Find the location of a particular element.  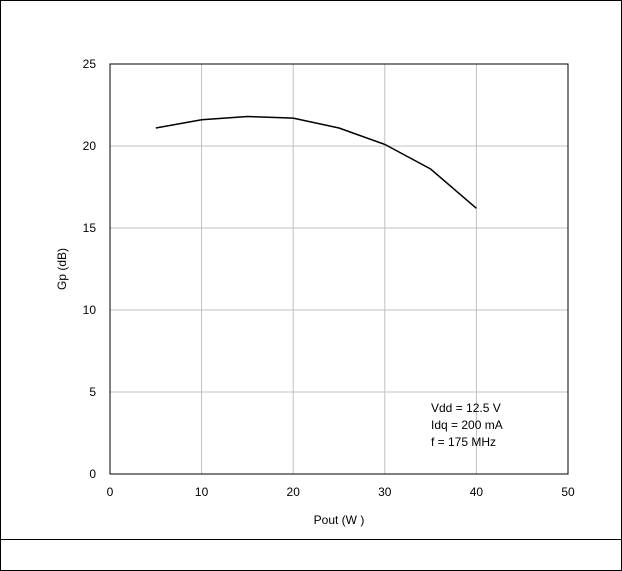

y-tick-labels: 0 5 10 15 20 25 is located at coordinates (90, 269).